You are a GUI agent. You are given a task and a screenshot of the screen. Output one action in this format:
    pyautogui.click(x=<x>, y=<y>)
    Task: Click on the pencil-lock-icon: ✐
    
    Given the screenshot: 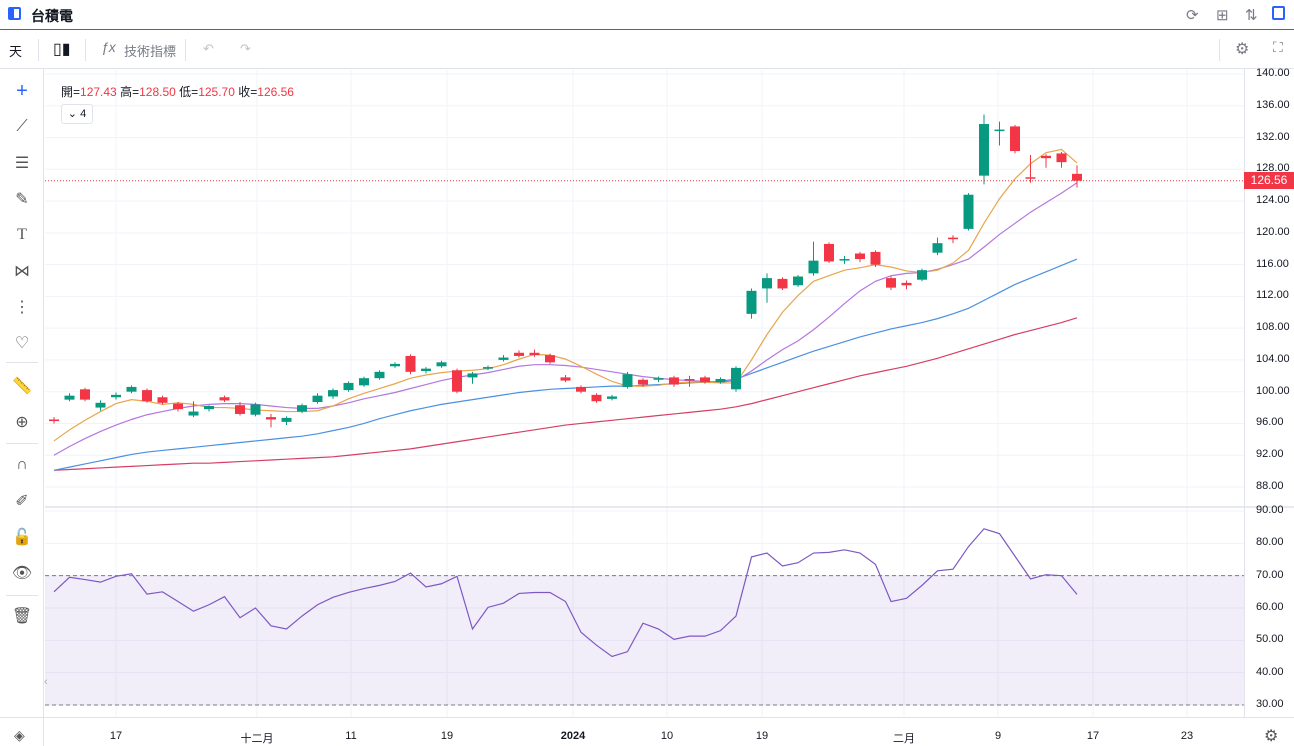 What is the action you would take?
    pyautogui.click(x=22, y=501)
    